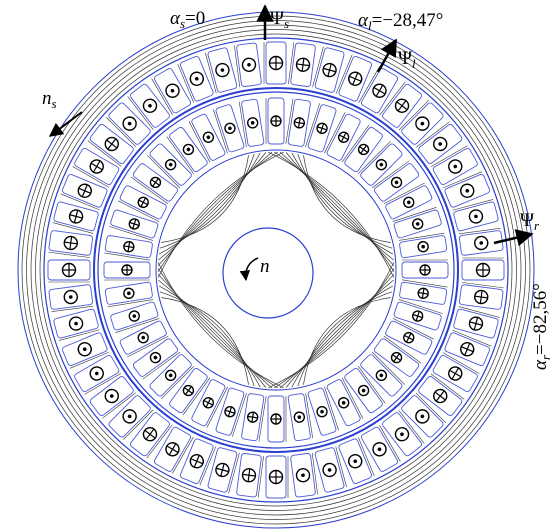 The image size is (552, 532). What do you see at coordinates (182, 23) in the screenshot?
I see `subscript: s` at bounding box center [182, 23].